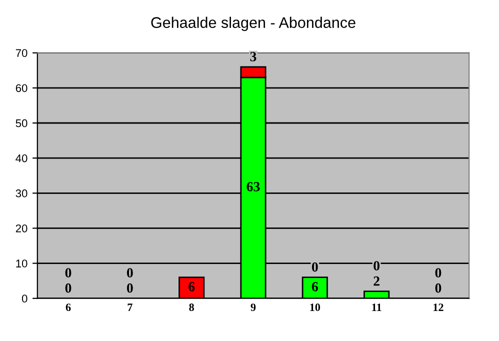 The width and height of the screenshot is (499, 341). I want to click on x-tick-label: 12, so click(439, 307).